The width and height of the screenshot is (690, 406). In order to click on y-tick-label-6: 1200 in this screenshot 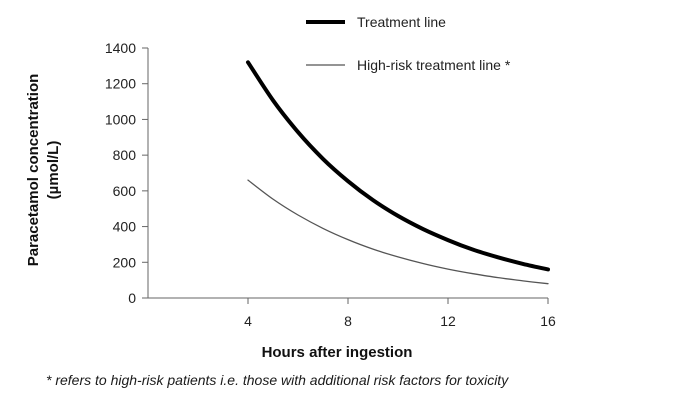, I will do `click(120, 84)`.